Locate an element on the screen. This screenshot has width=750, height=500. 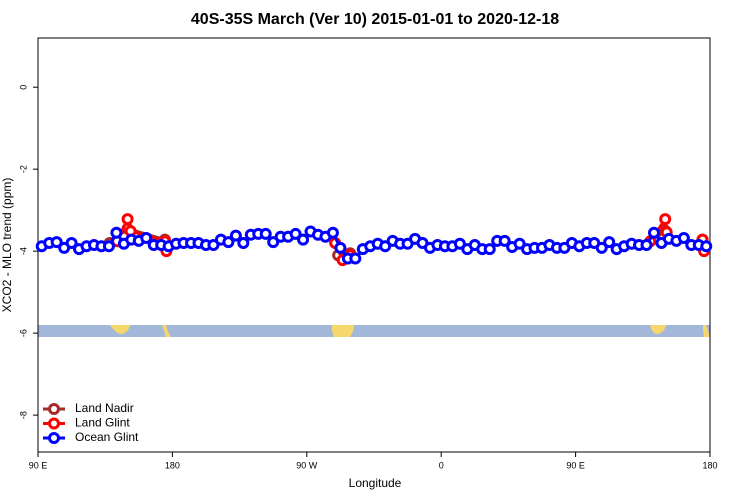
y-tick-label: 0 is located at coordinates (23, 87).